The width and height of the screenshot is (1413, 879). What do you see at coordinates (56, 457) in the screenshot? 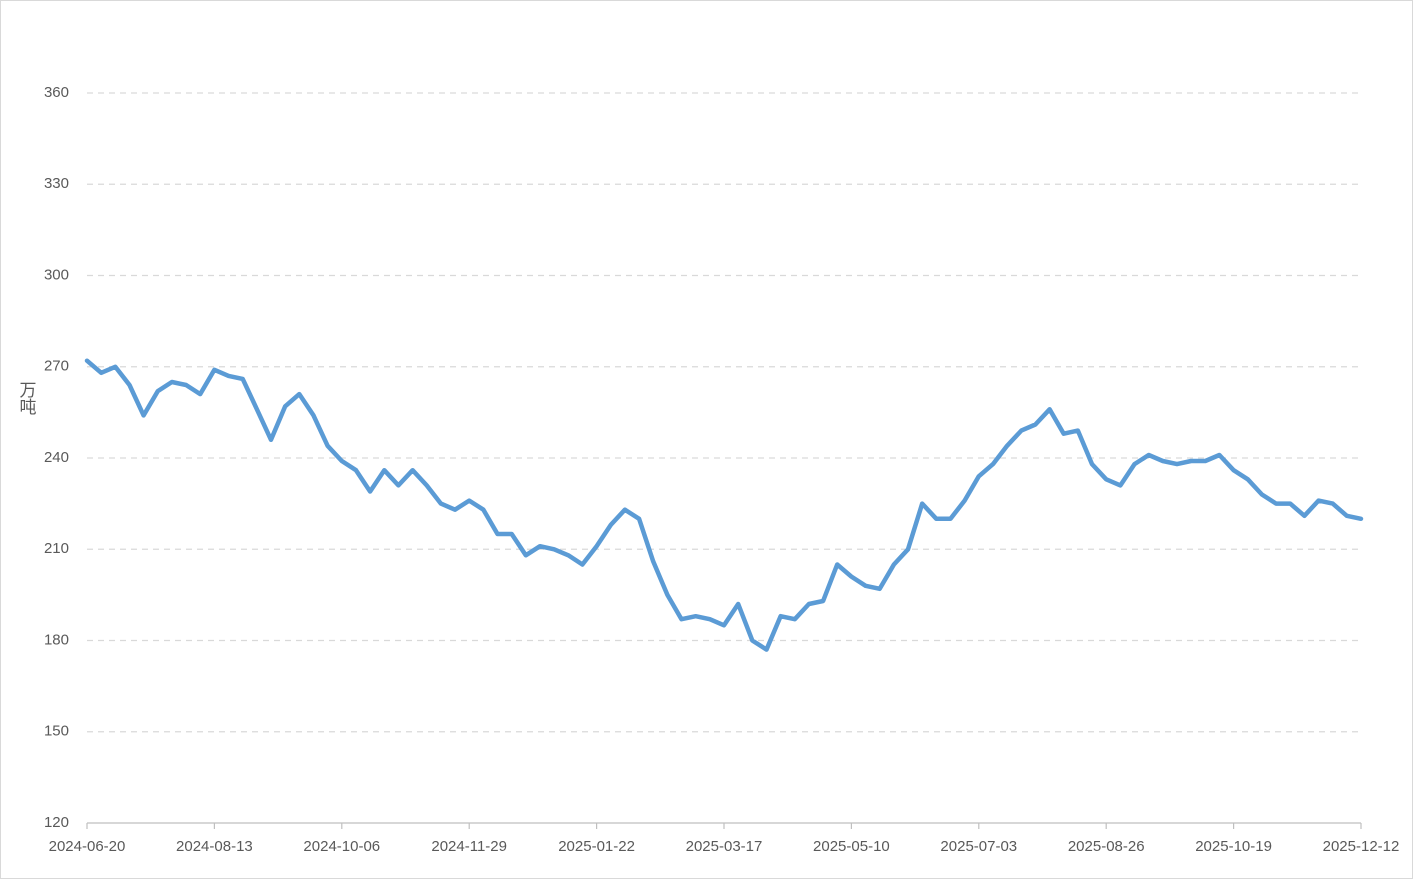
I see `y-tick-label: 240` at bounding box center [56, 457].